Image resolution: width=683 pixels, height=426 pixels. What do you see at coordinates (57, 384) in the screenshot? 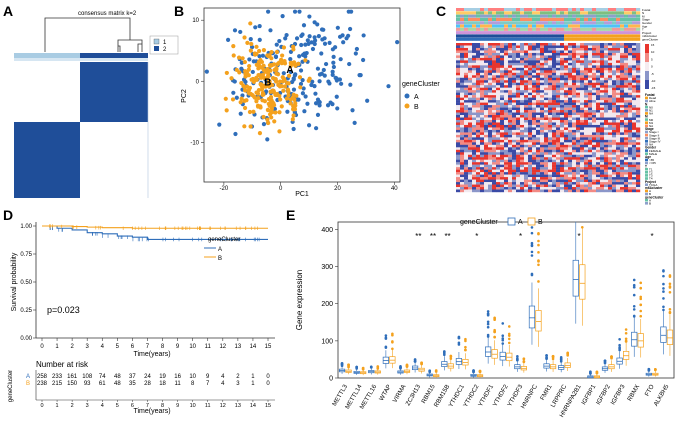
I see `risk-value: 215` at bounding box center [57, 384].